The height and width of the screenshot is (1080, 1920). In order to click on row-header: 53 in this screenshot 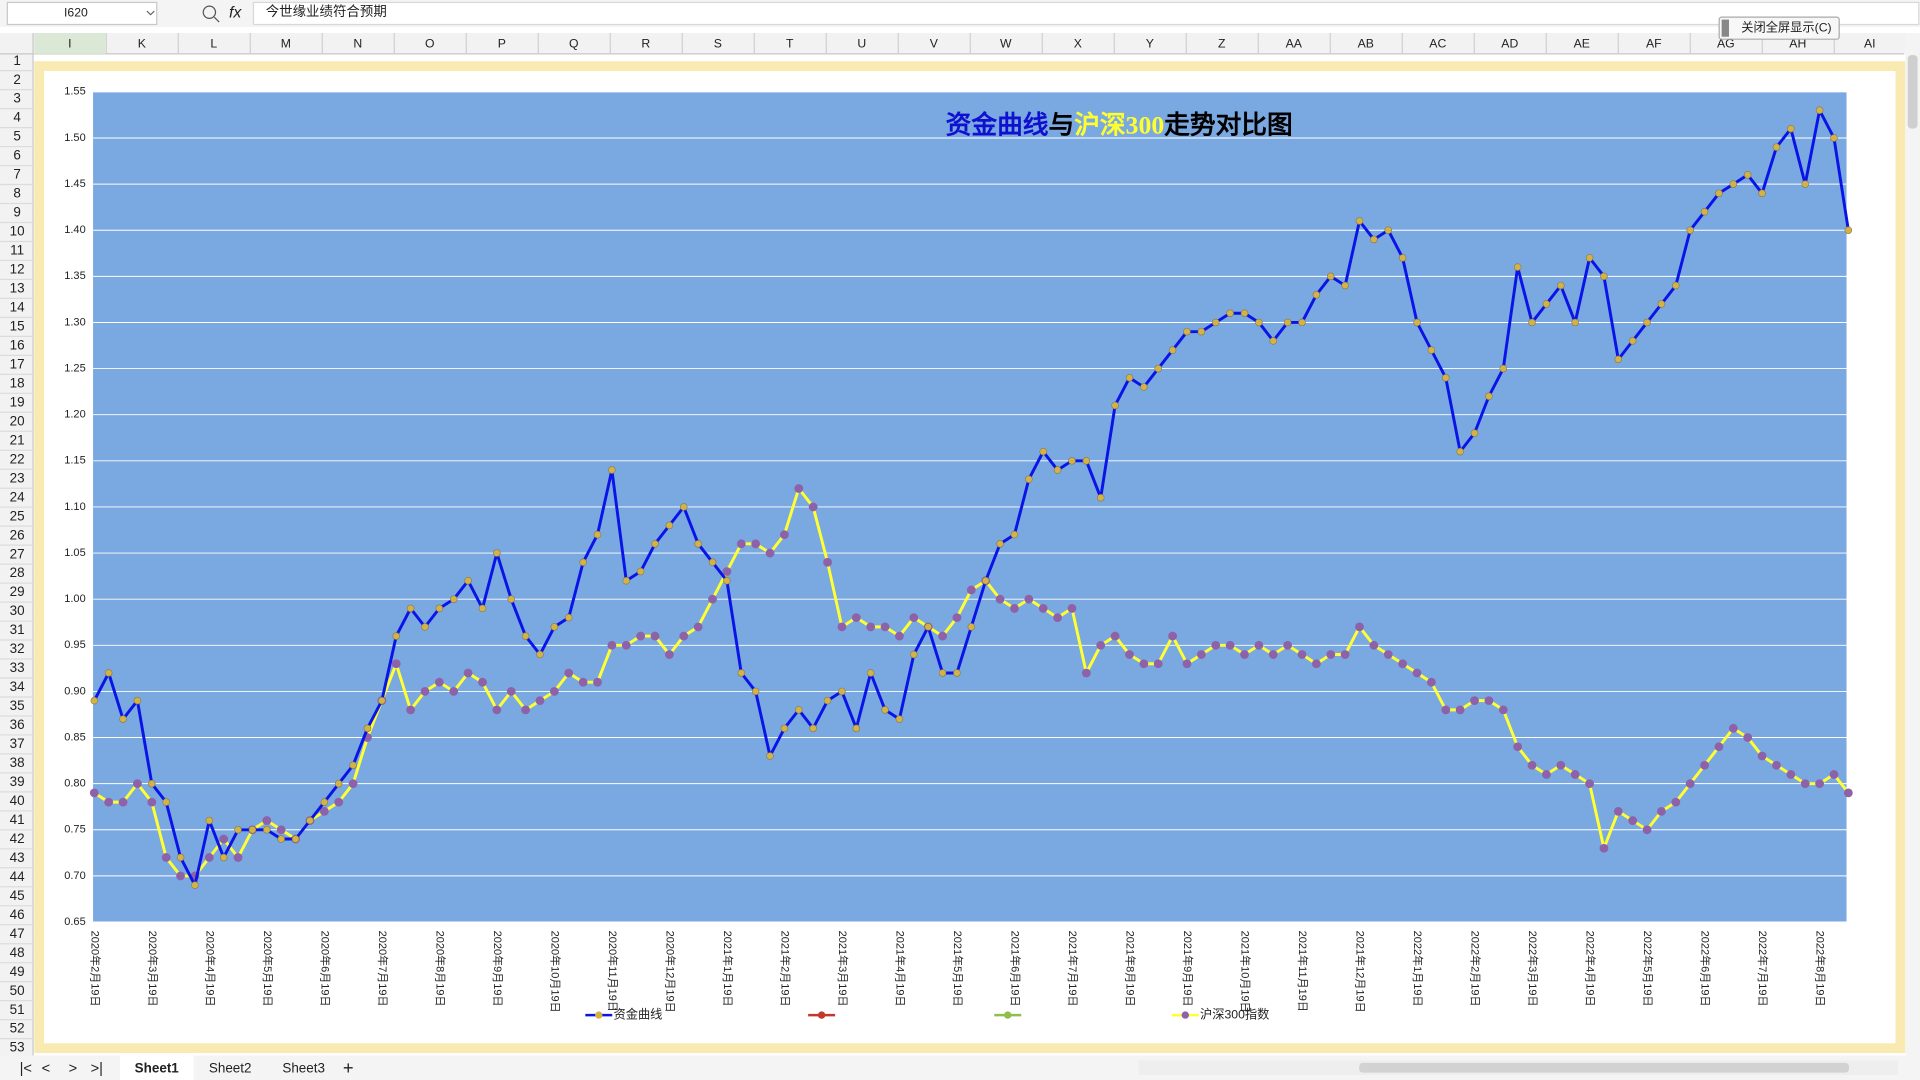, I will do `click(17, 1047)`.